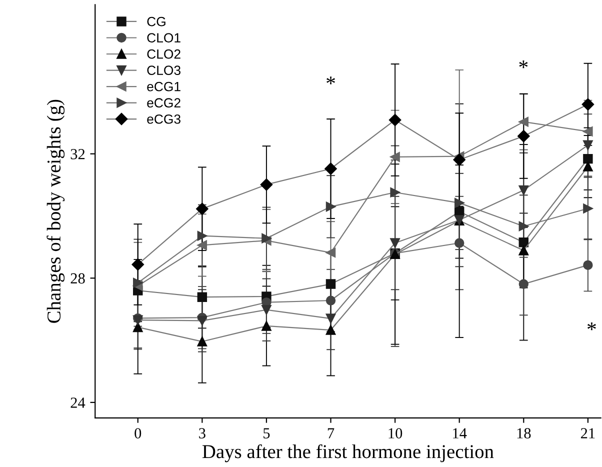 The height and width of the screenshot is (467, 602). I want to click on x-tick-label: 18, so click(524, 433).